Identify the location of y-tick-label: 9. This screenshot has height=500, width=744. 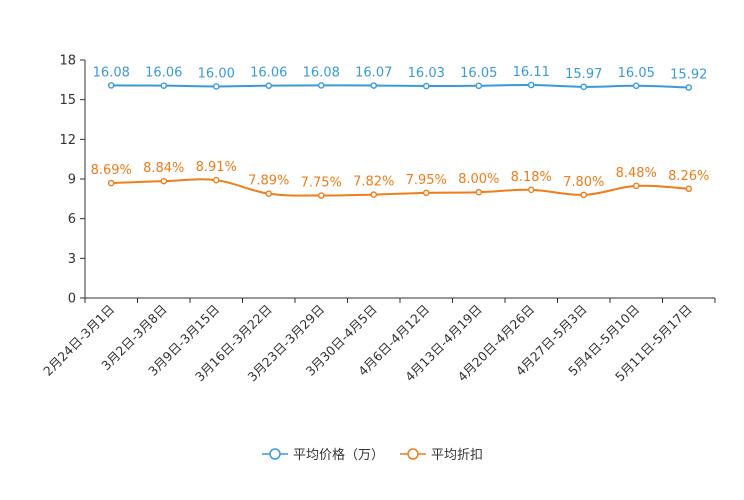
(72, 180).